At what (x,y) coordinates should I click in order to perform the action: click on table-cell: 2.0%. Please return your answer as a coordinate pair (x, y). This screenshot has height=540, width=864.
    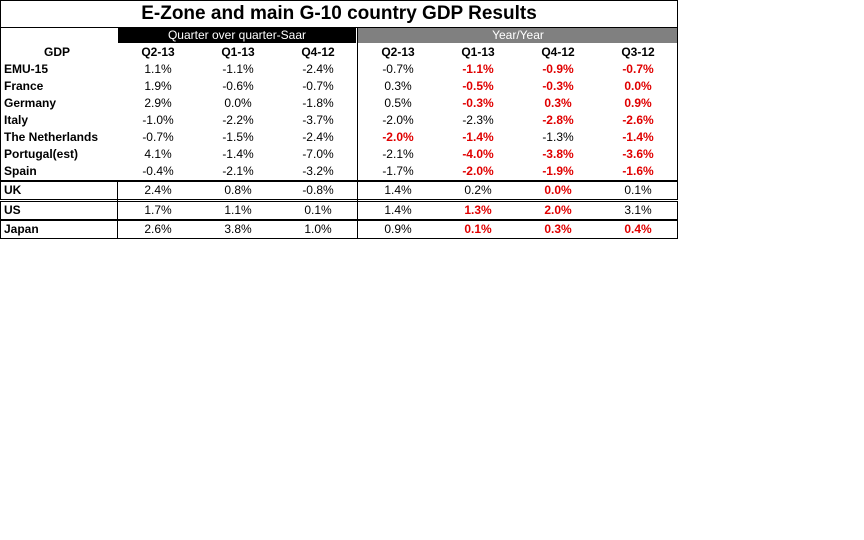
    Looking at the image, I should click on (558, 210).